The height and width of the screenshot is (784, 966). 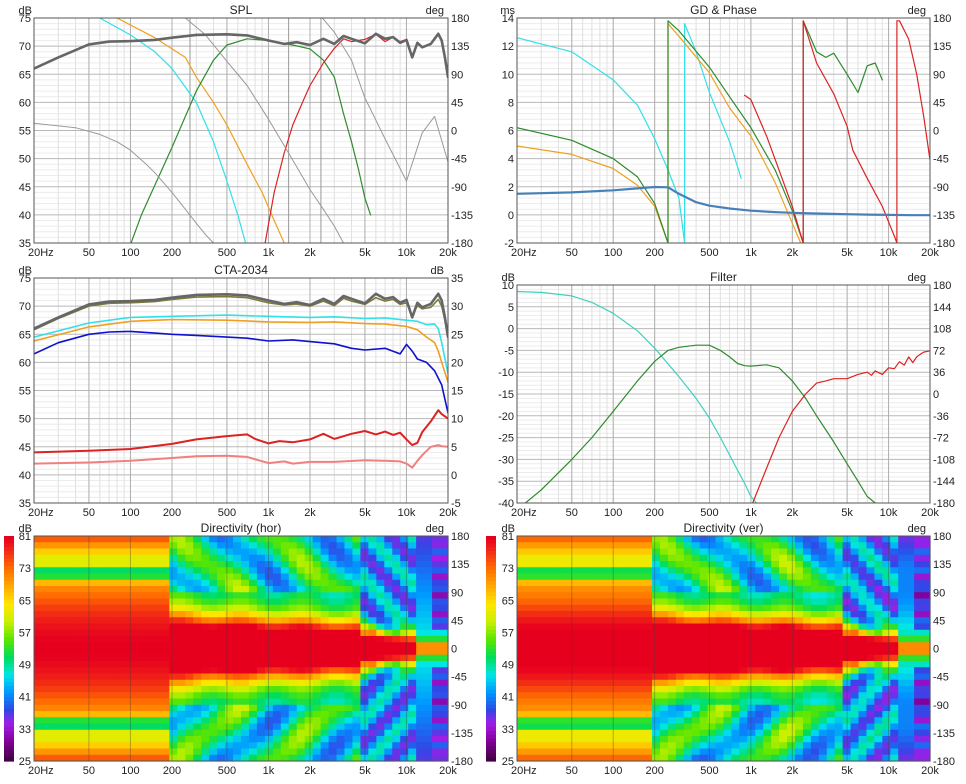 What do you see at coordinates (508, 762) in the screenshot?
I see `dir_ver-ytick-label: 25` at bounding box center [508, 762].